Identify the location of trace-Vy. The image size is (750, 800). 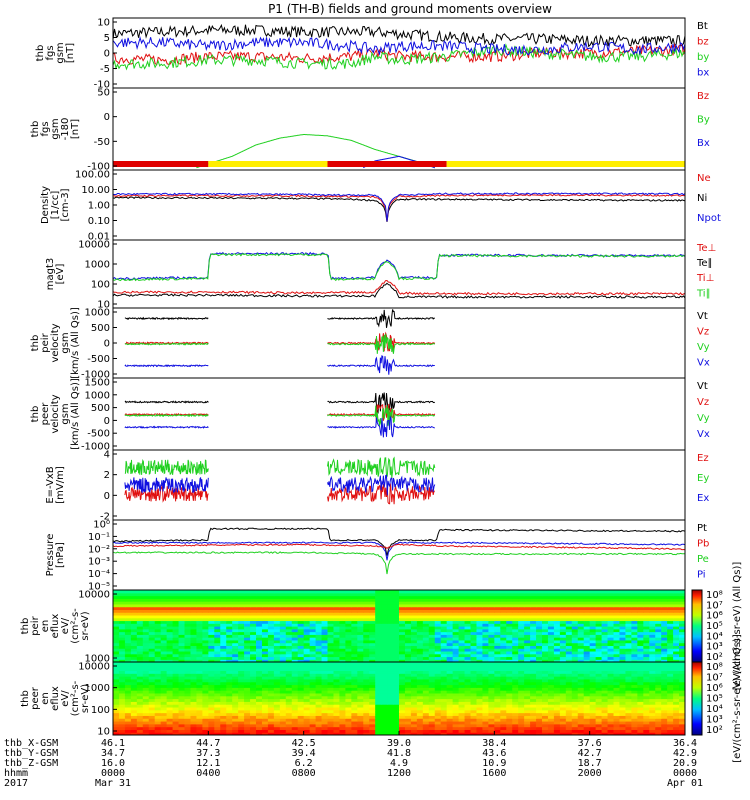
(166, 344).